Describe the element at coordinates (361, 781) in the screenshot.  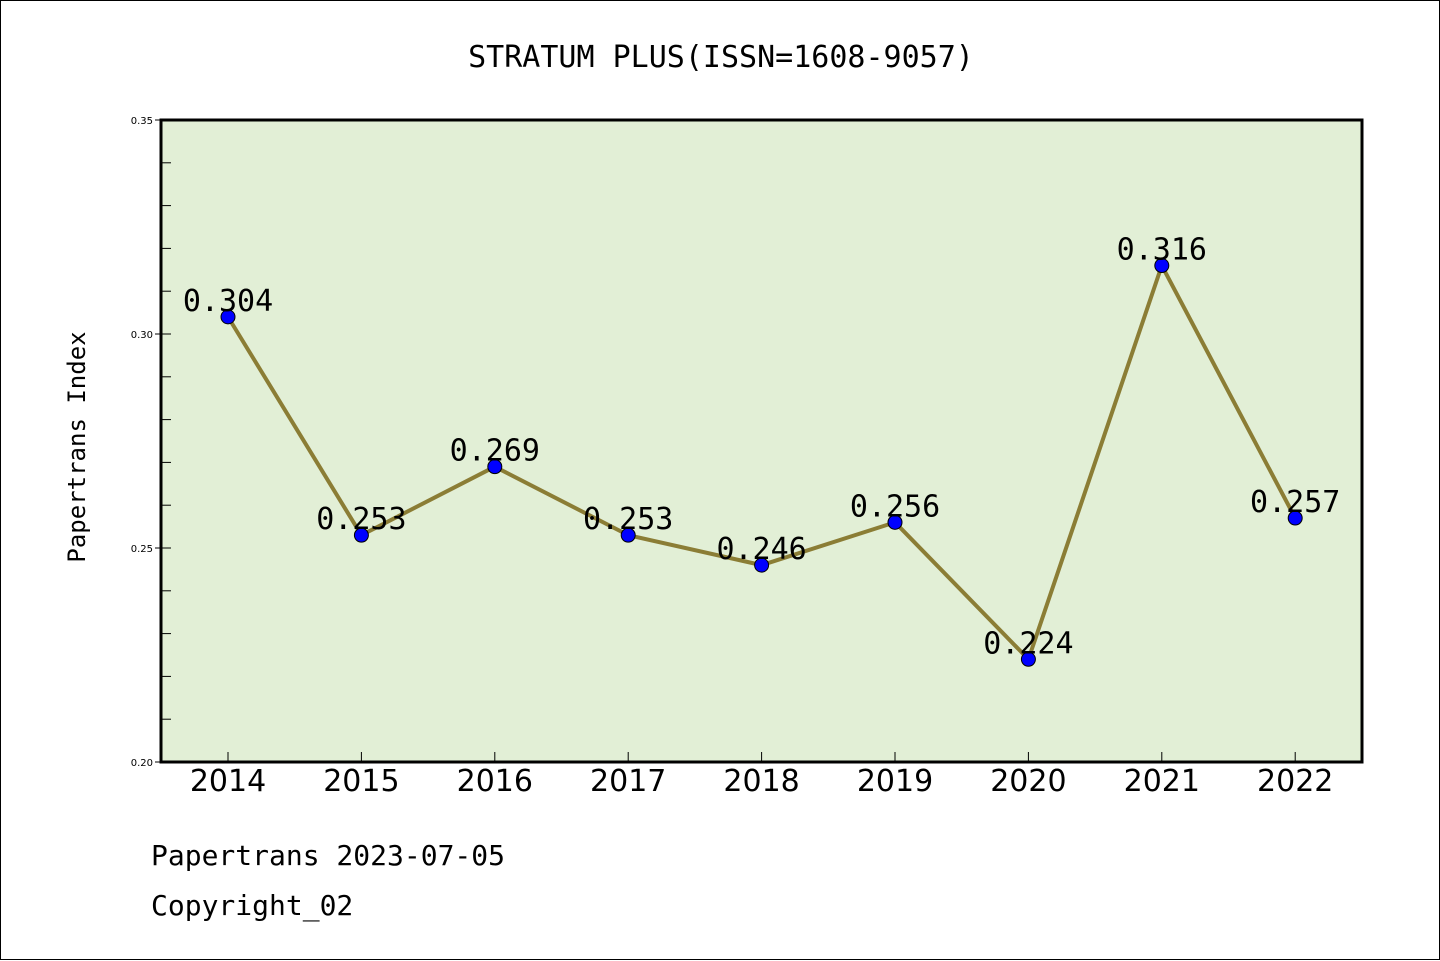
I see `x-tick-label: 2015` at that location.